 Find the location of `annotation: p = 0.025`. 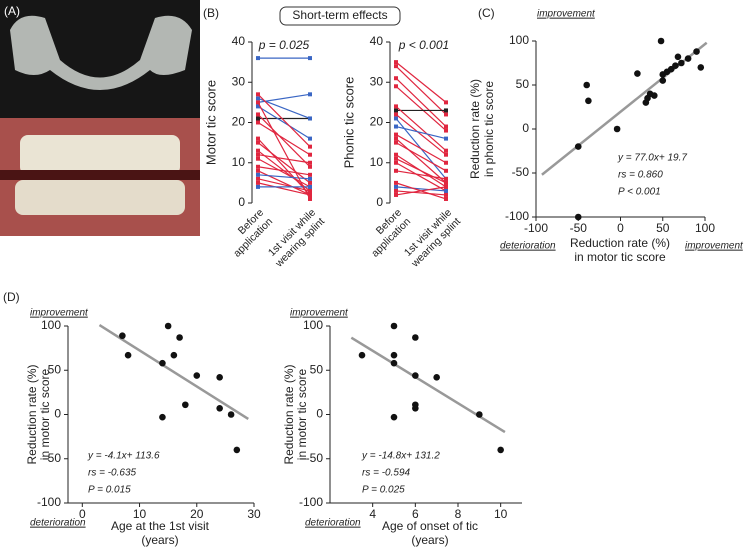

annotation: p = 0.025 is located at coordinates (284, 45).